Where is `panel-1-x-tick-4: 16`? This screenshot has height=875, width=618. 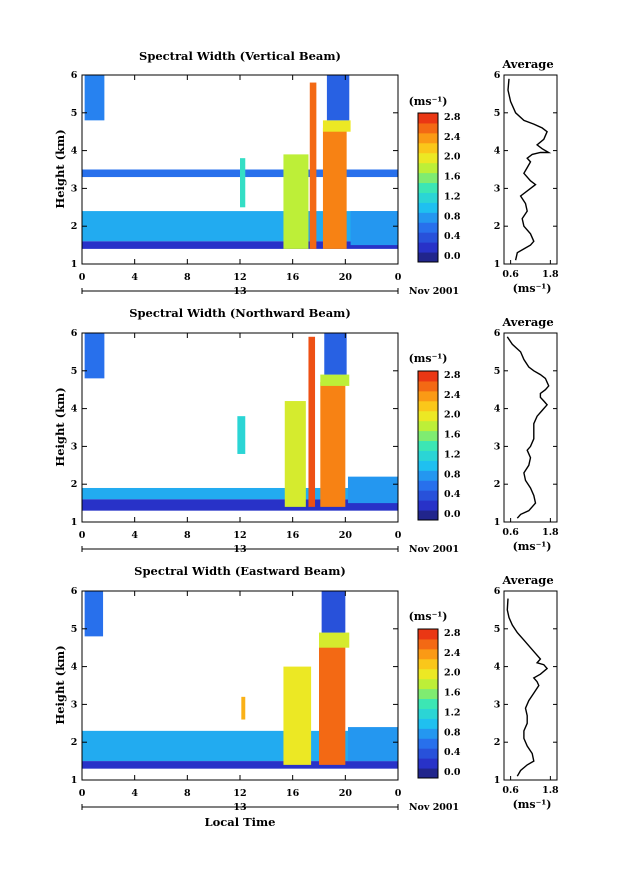 panel-1-x-tick-4: 16 is located at coordinates (293, 277).